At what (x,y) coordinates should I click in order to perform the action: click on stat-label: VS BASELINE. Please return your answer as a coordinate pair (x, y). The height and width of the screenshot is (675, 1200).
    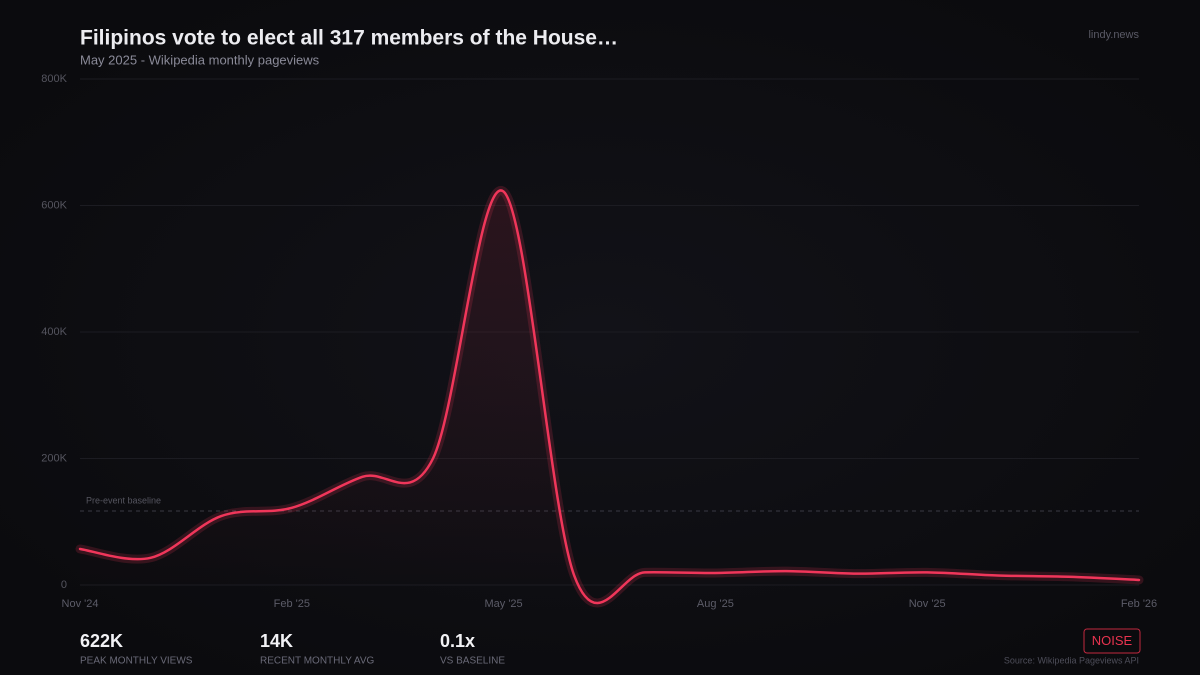
    Looking at the image, I should click on (472, 661).